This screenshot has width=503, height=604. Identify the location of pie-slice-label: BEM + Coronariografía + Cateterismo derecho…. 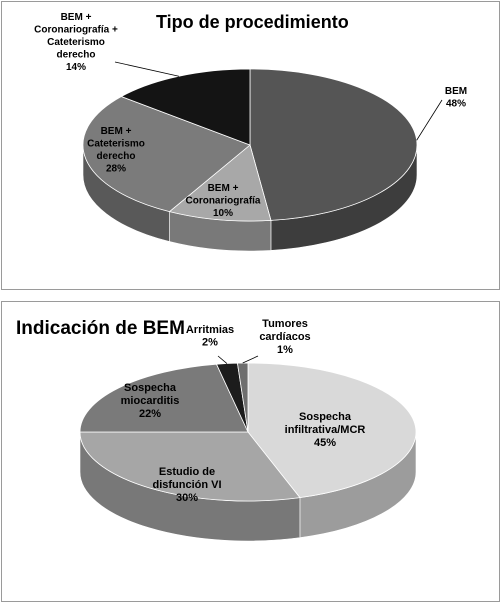
(76, 42).